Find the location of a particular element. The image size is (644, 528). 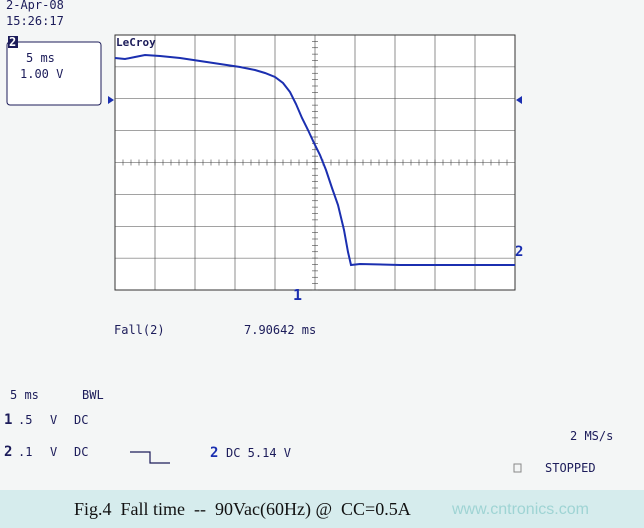

ref-arrow-right is located at coordinates (519, 100).